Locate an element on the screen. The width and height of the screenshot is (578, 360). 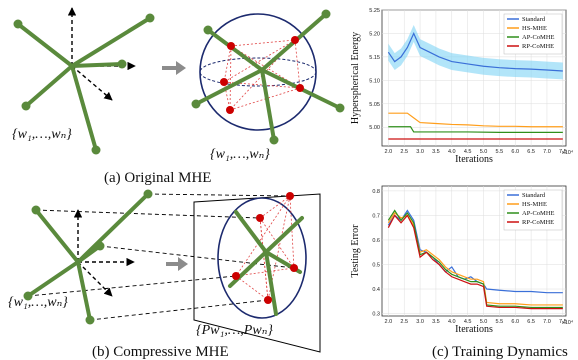
y-tick-label: 0.7 is located at coordinates (376, 216).